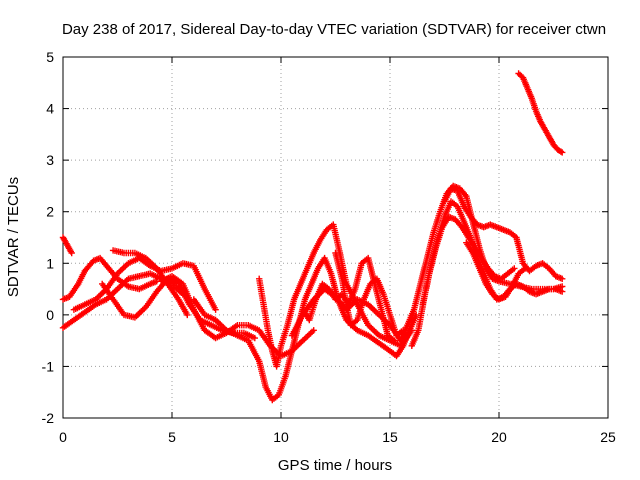  Describe the element at coordinates (50, 109) in the screenshot. I see `y-tick-label: 4` at that location.